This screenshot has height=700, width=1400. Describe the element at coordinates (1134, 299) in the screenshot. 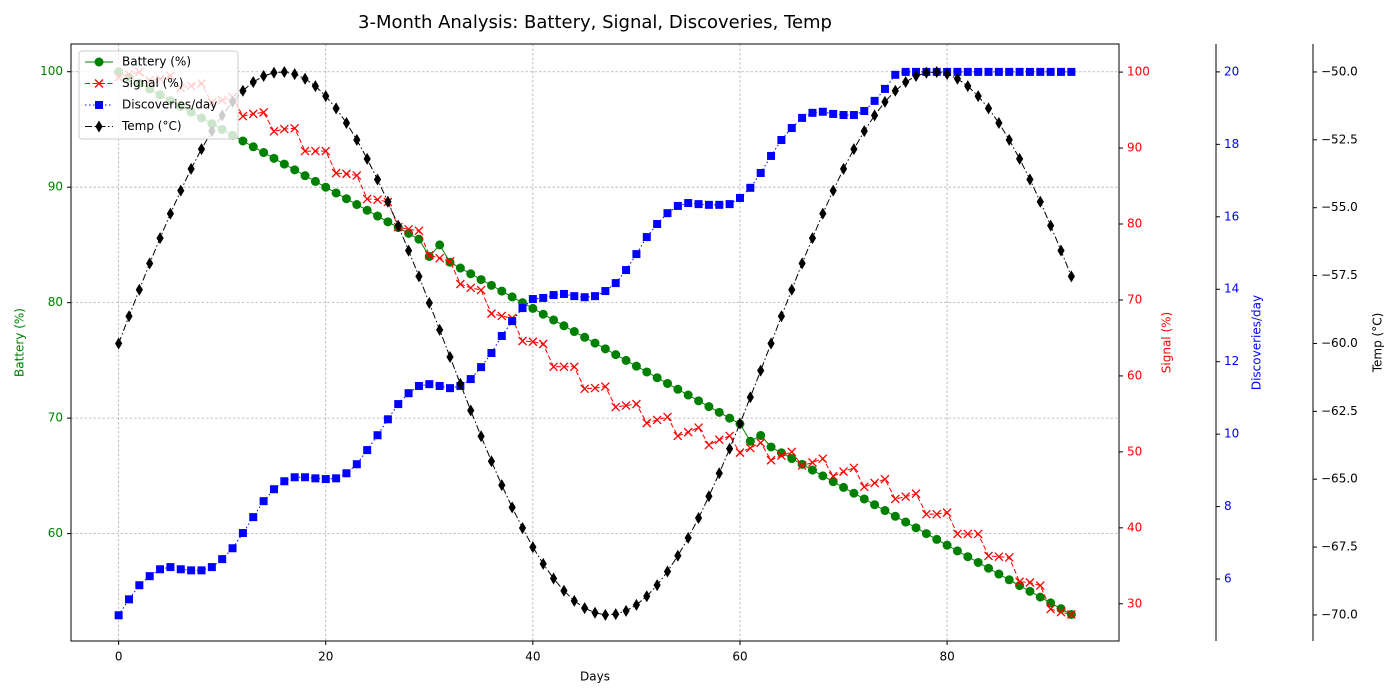

I see `y-tick-label: 70` at that location.